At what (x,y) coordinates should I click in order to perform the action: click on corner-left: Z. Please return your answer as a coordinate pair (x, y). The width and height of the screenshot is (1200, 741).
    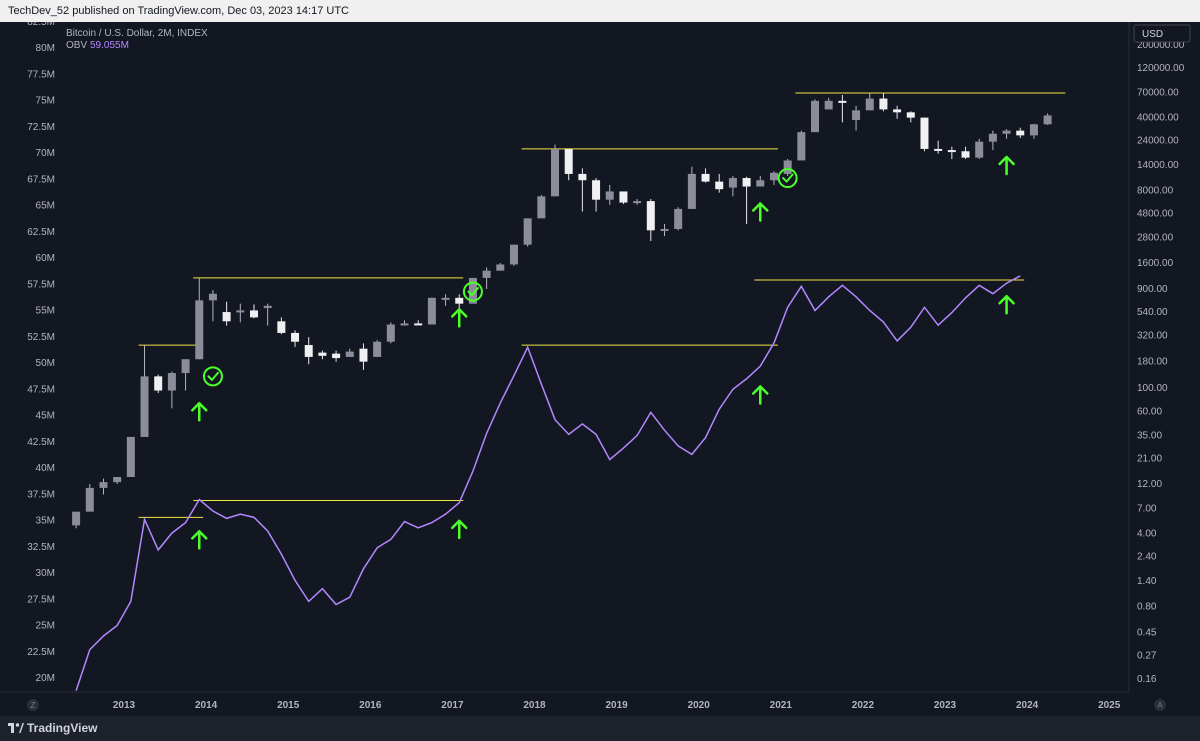
    Looking at the image, I should click on (33, 705).